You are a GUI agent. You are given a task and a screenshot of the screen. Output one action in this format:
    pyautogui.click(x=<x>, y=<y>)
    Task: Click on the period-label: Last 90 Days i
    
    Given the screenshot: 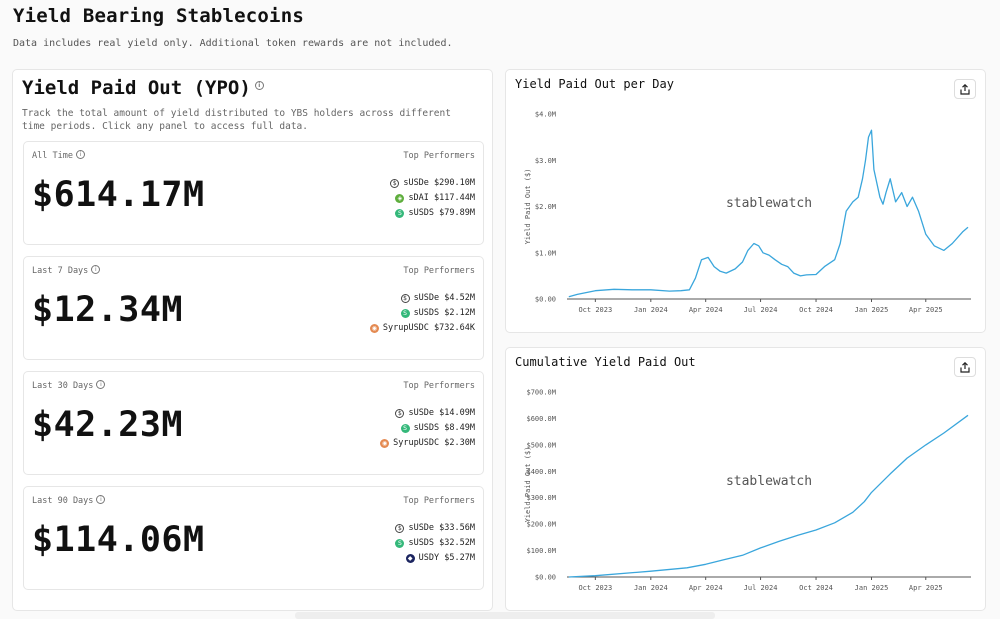 What is the action you would take?
    pyautogui.click(x=69, y=500)
    